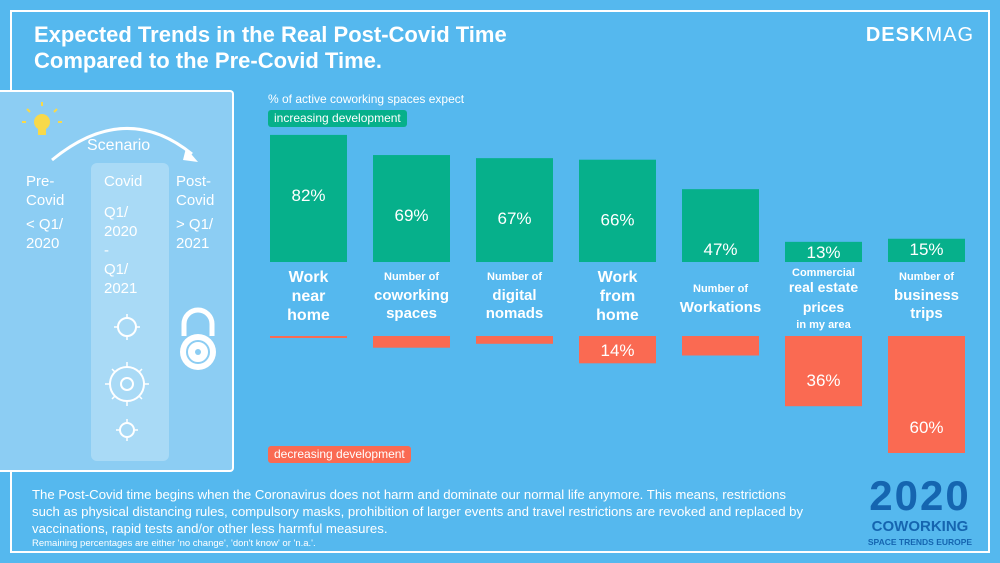  I want to click on category-label: business, so click(926, 295).